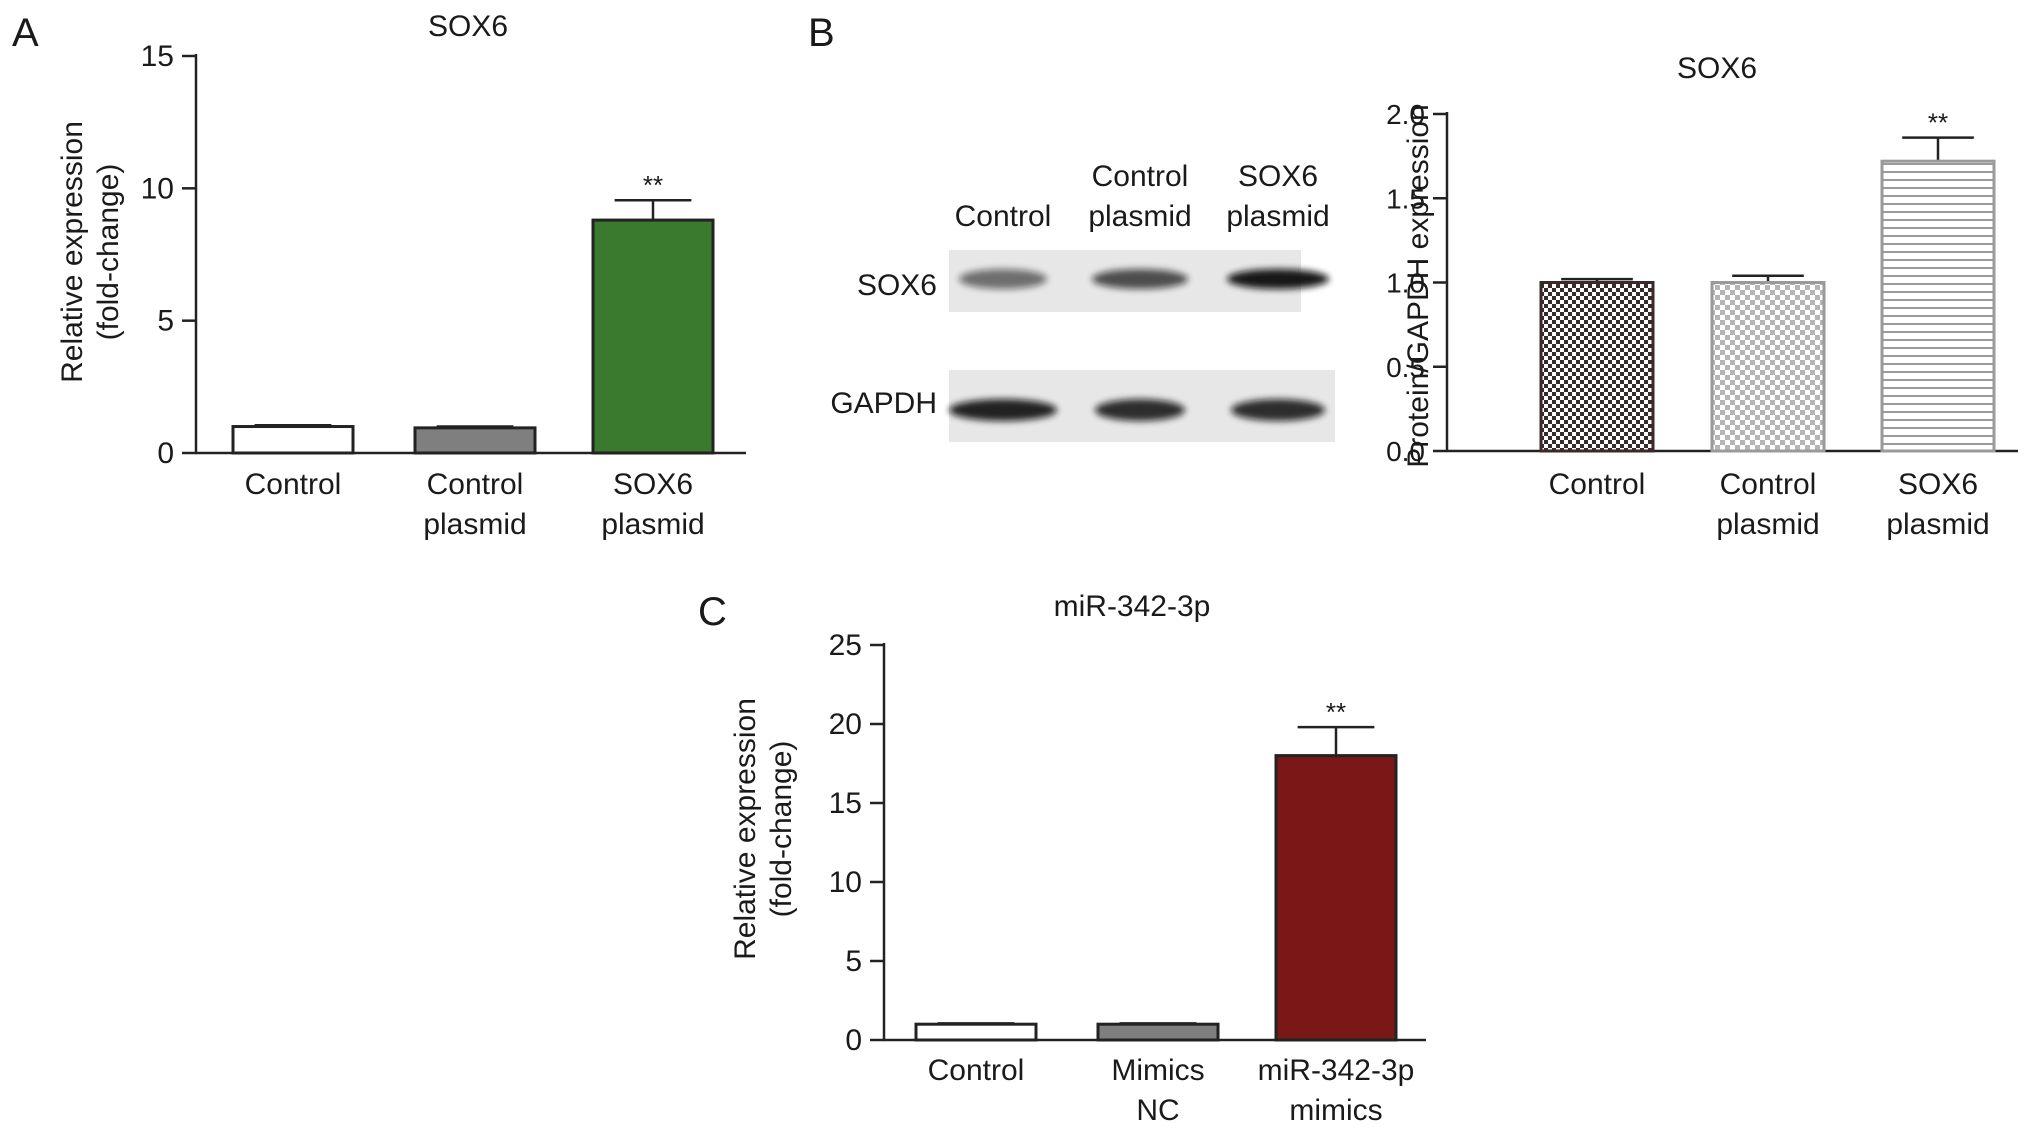  What do you see at coordinates (1717, 68) in the screenshot?
I see `chart-title-b: SOX6` at bounding box center [1717, 68].